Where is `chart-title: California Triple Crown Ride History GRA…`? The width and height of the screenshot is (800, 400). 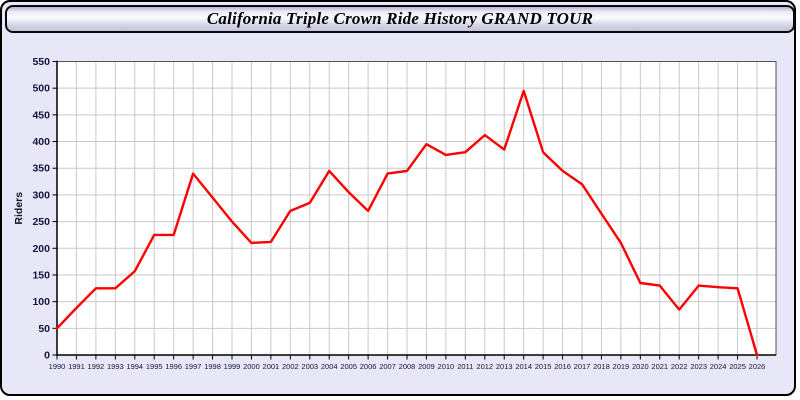 chart-title: California Triple Crown Ride History GRA… is located at coordinates (400, 18).